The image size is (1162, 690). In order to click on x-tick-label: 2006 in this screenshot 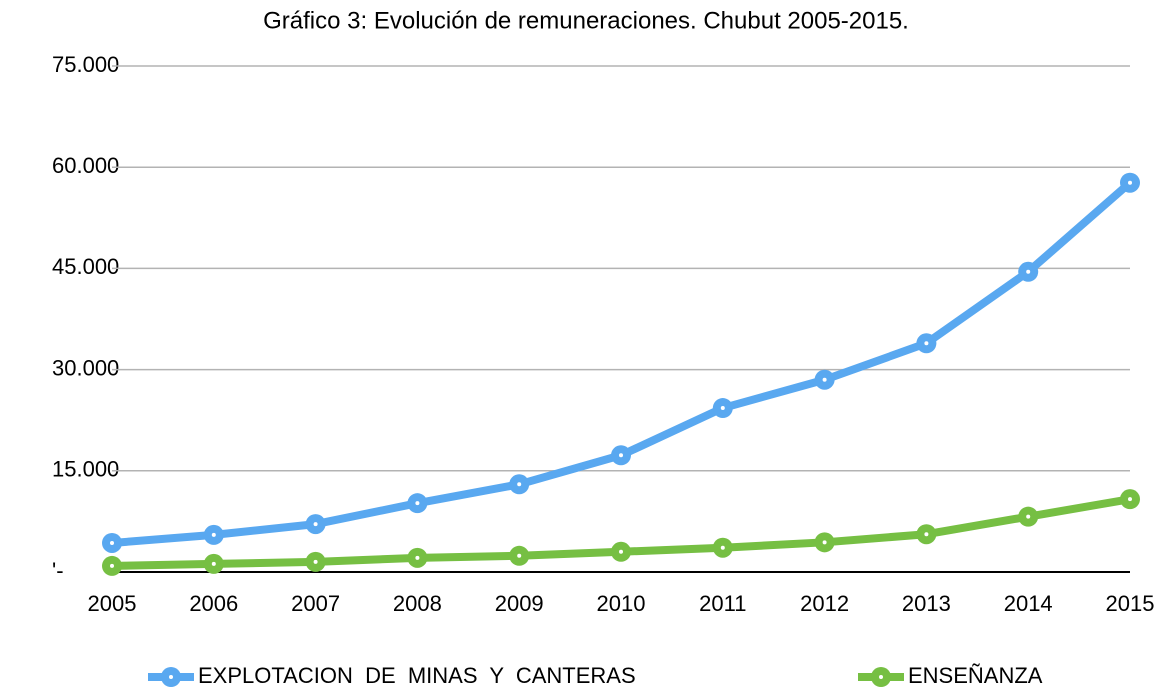, I will do `click(213, 603)`.